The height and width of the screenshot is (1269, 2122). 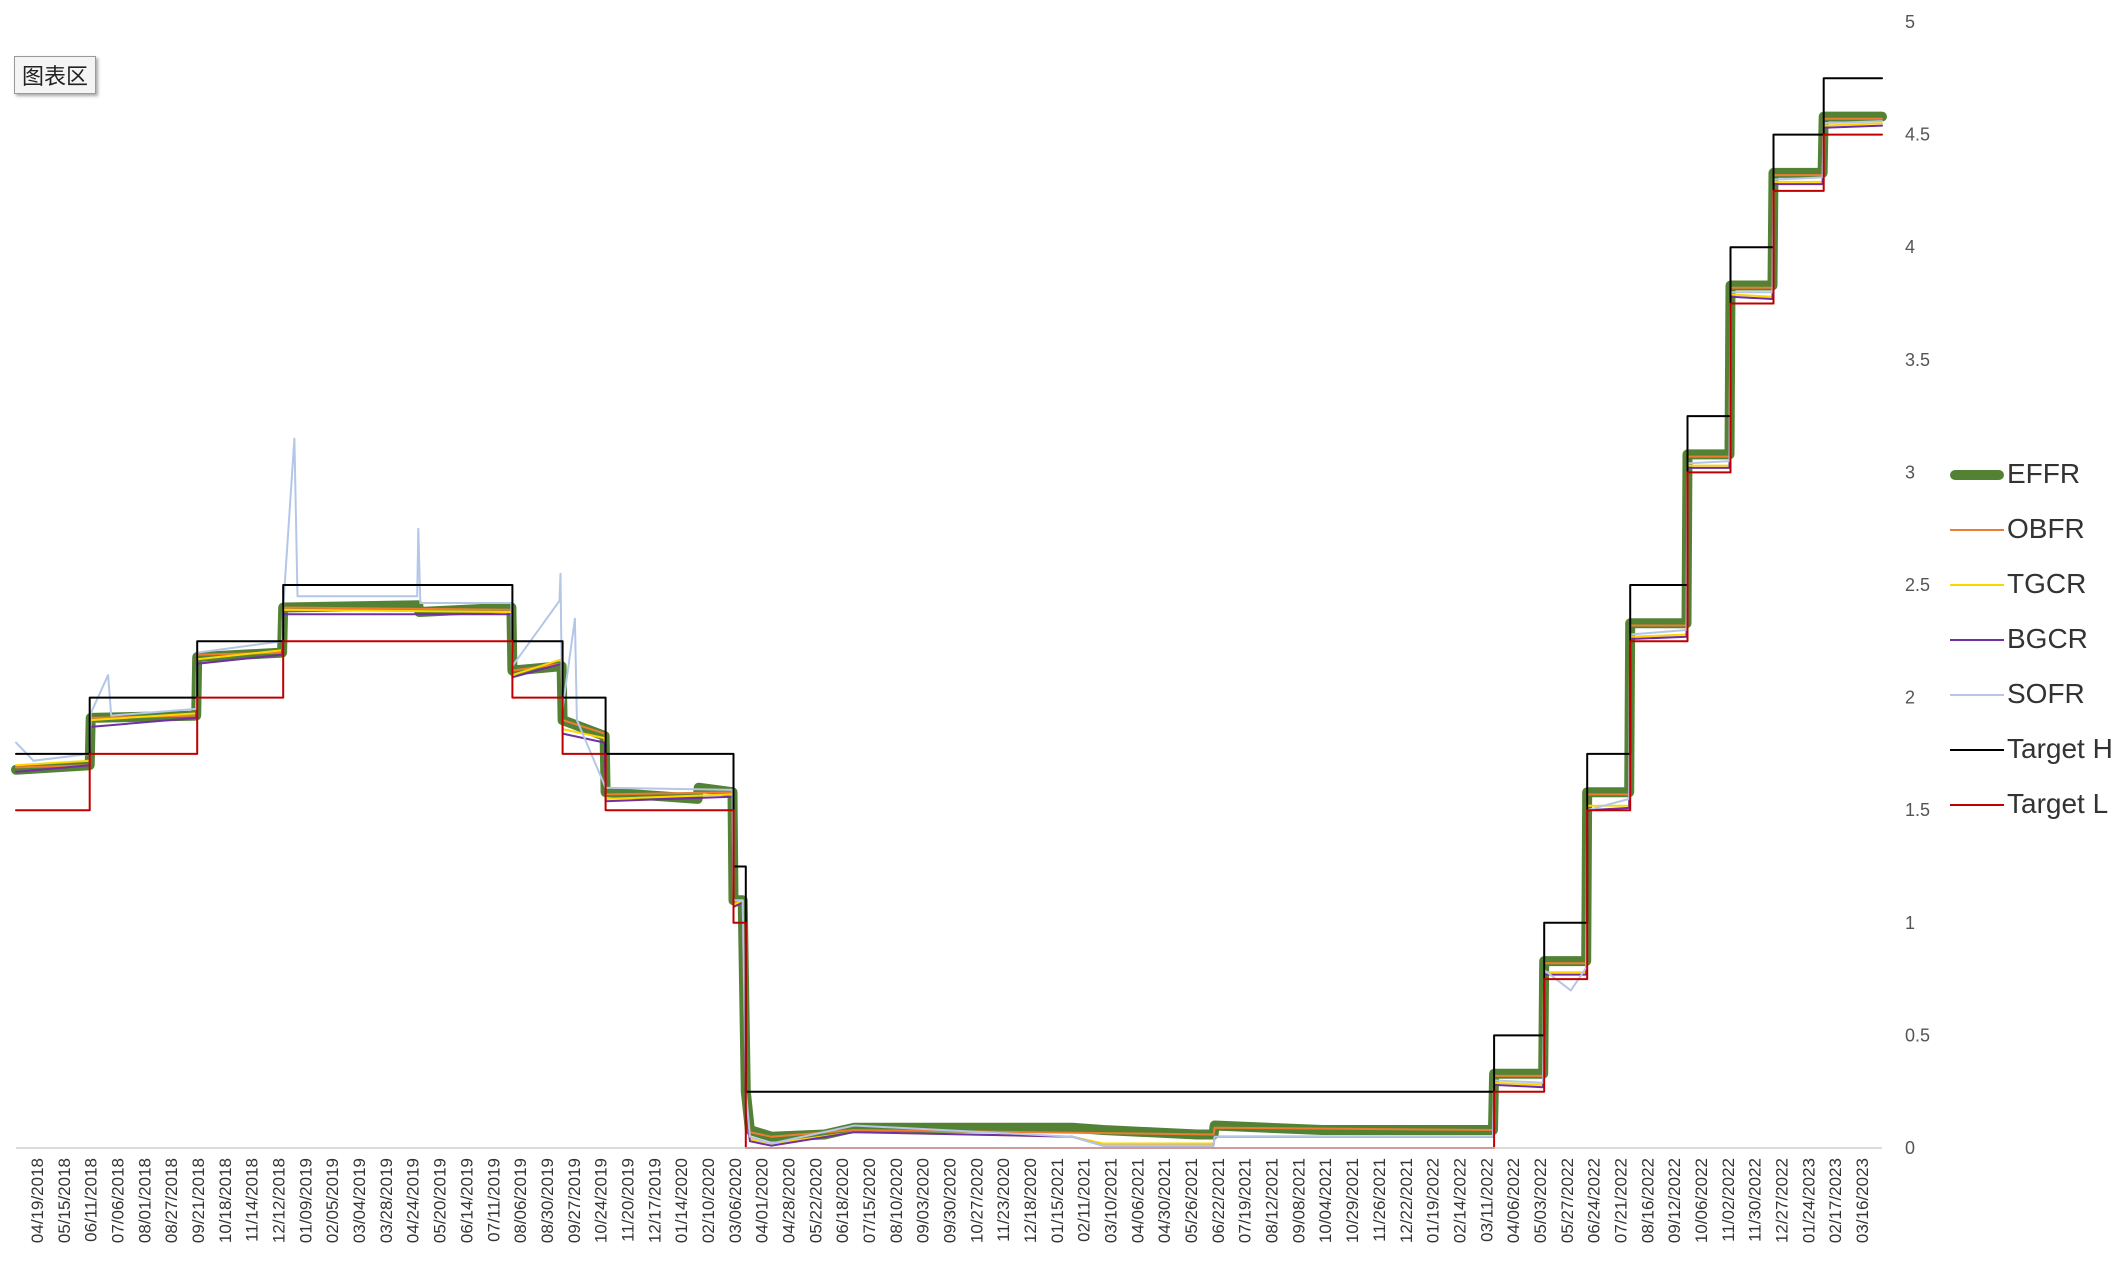 What do you see at coordinates (574, 1200) in the screenshot?
I see `x-tick-label: 09/27/2019` at bounding box center [574, 1200].